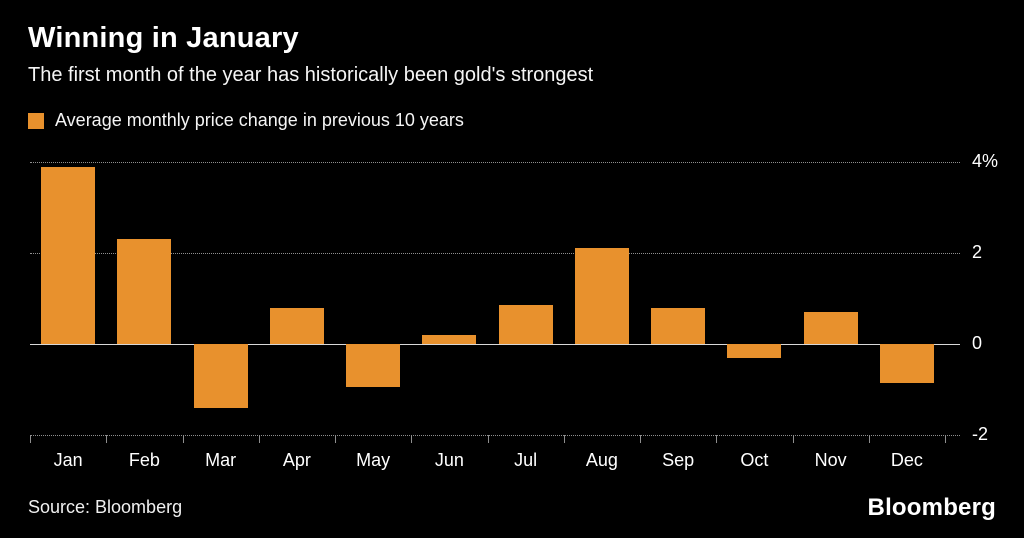  What do you see at coordinates (980, 434) in the screenshot?
I see `y-axis-label: -2` at bounding box center [980, 434].